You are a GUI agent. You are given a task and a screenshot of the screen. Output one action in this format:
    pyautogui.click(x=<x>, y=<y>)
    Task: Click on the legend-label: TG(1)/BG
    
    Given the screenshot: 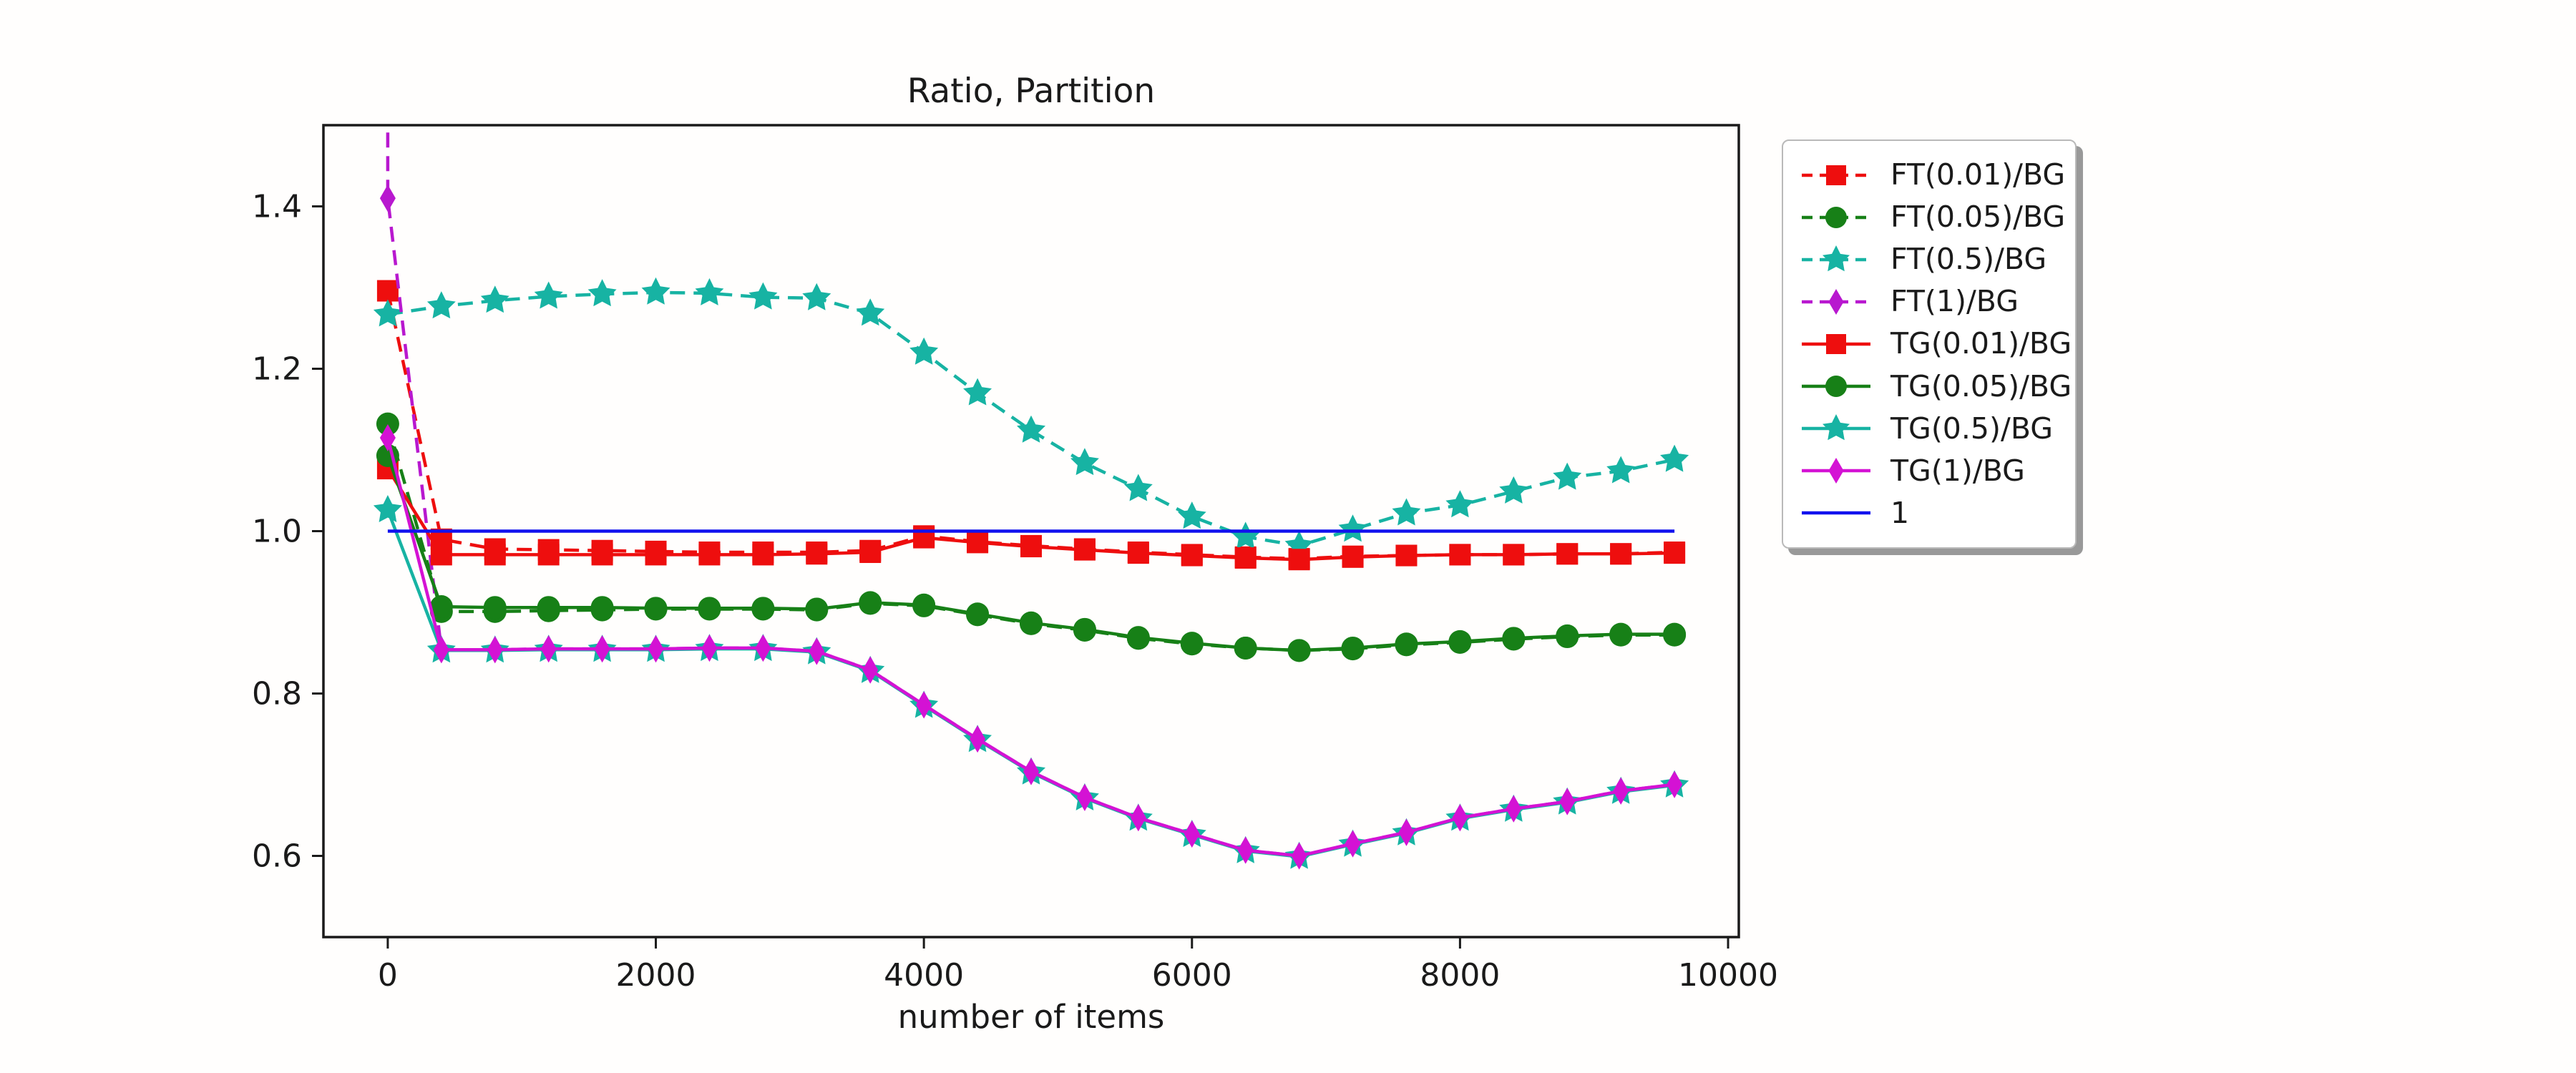 What is the action you would take?
    pyautogui.click(x=1957, y=470)
    